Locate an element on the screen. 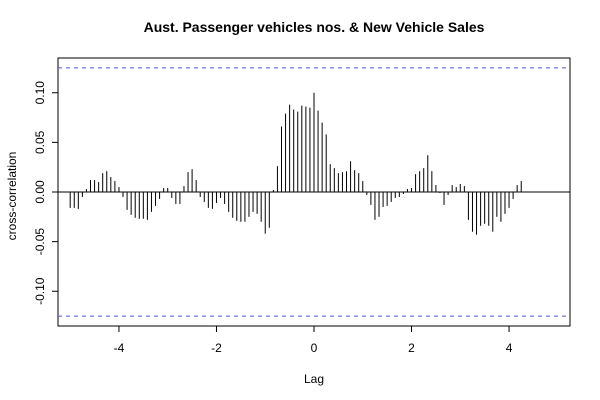 The height and width of the screenshot is (400, 600). y-tick-label: 0.00 is located at coordinates (40, 192).